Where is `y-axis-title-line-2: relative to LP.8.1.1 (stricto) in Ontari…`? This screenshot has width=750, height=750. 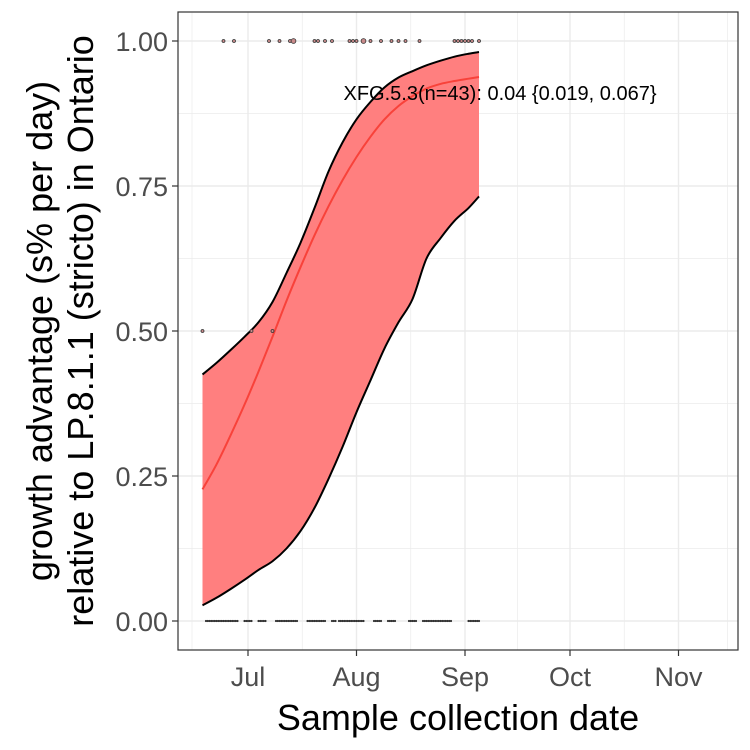 y-axis-title-line-2: relative to LP.8.1.1 (stricto) in Ontari… is located at coordinates (80, 331).